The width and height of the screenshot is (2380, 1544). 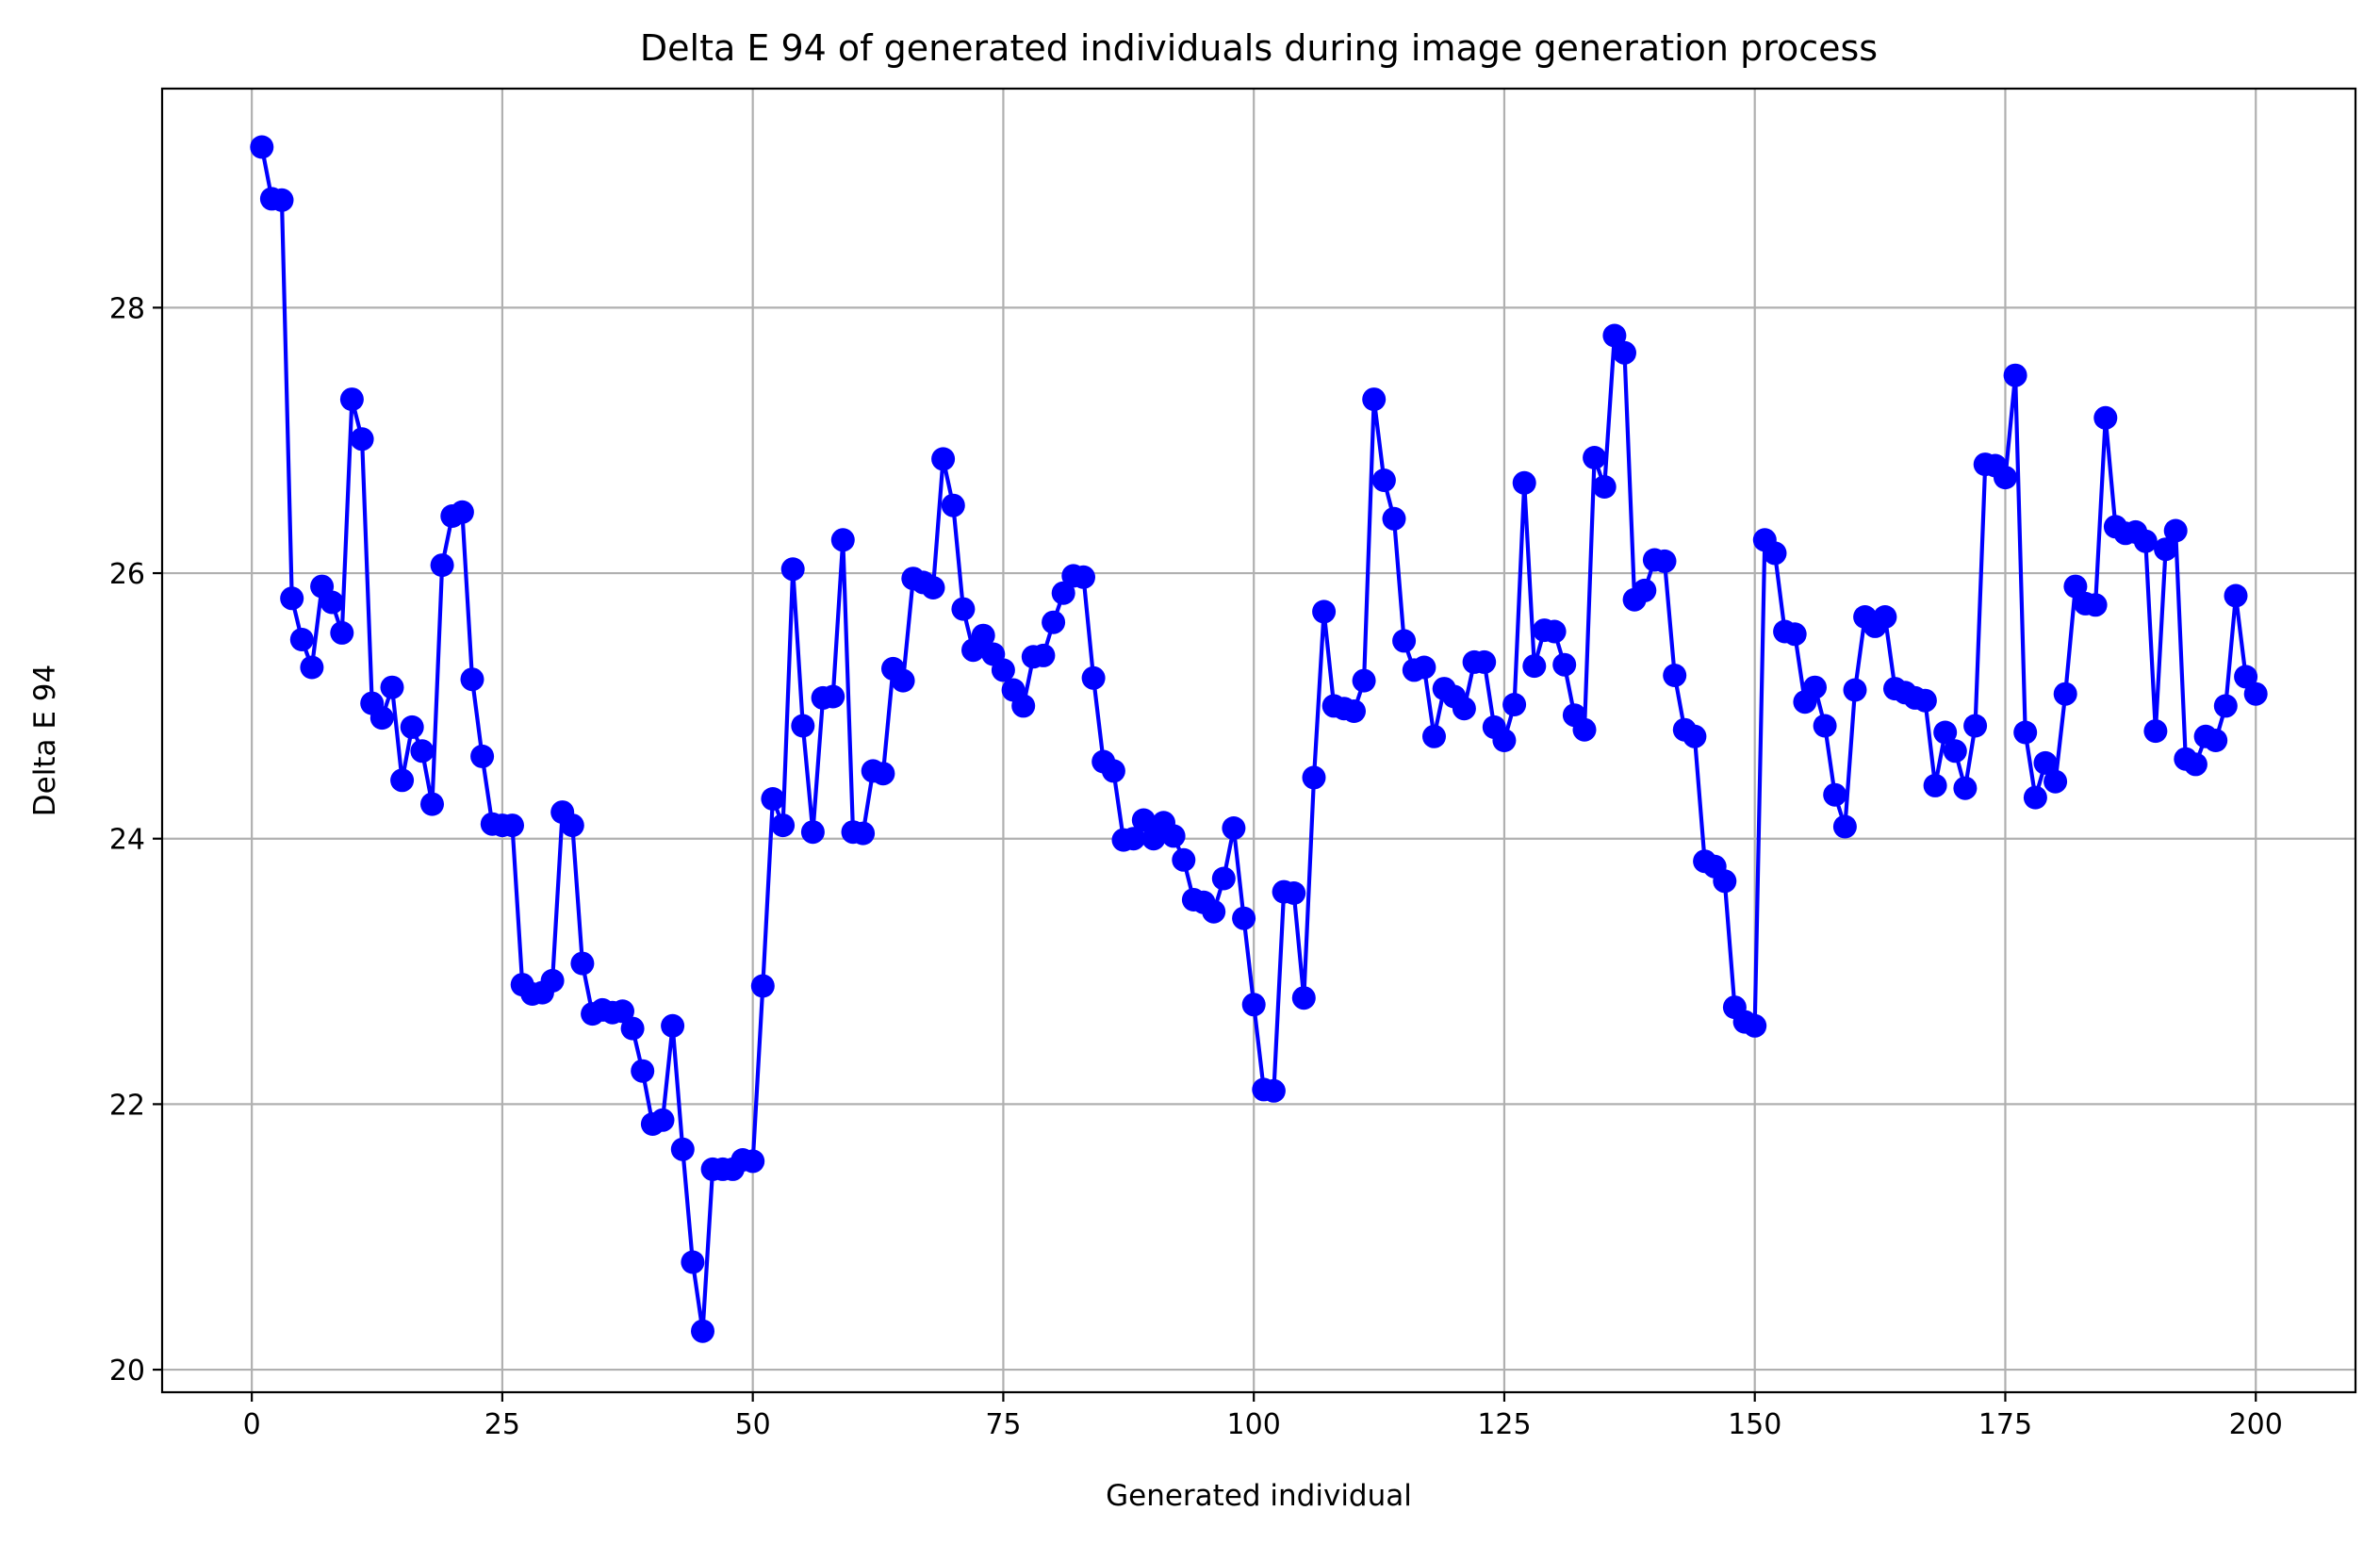 What do you see at coordinates (502, 1424) in the screenshot?
I see `x-tick-label: 25` at bounding box center [502, 1424].